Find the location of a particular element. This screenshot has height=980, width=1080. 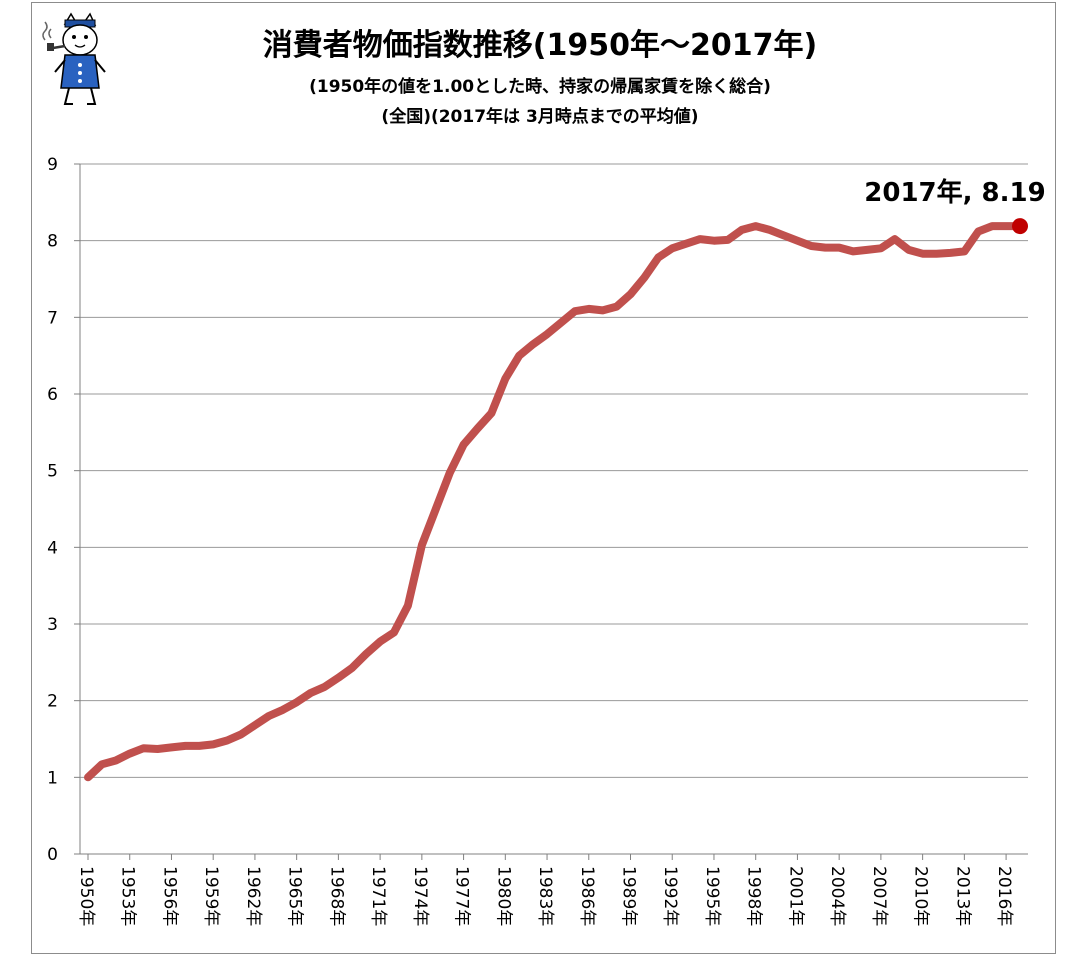

y-tick-label: 2 is located at coordinates (52, 702).